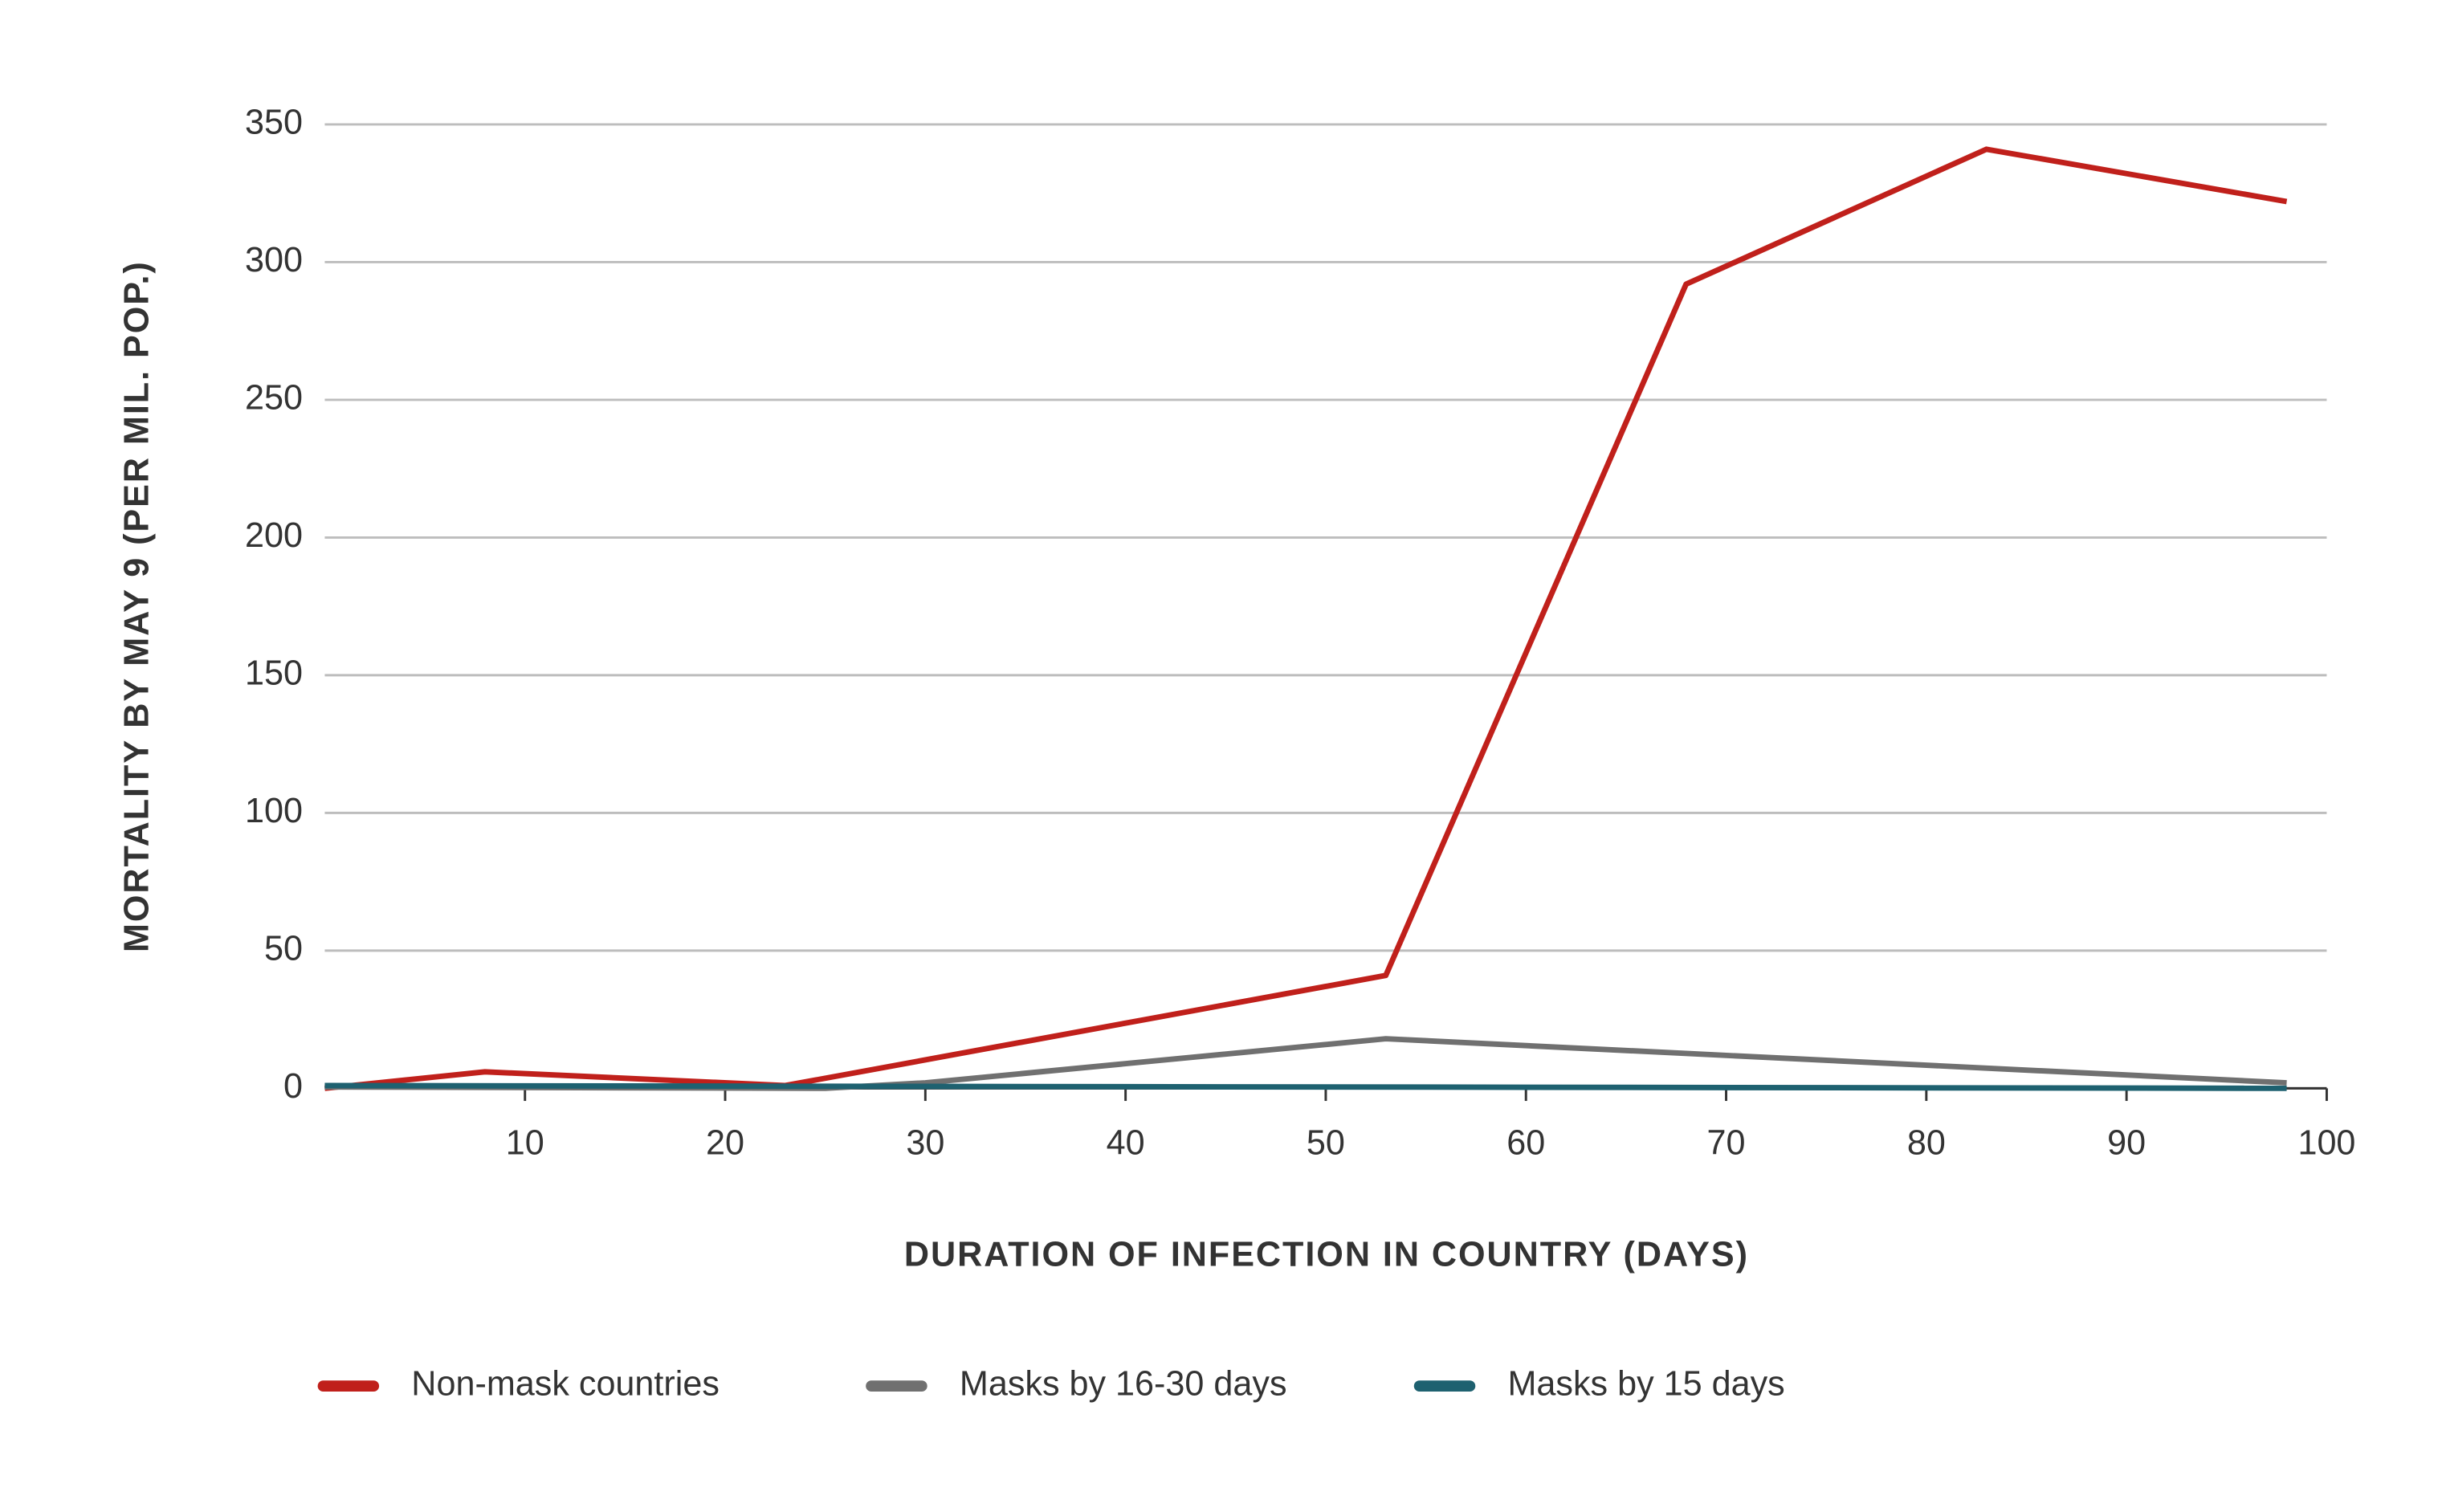 The image size is (2442, 1512). I want to click on x-axis-title: DURATION OF INFECTION IN COUNTRY (DAYS), so click(1327, 1255).